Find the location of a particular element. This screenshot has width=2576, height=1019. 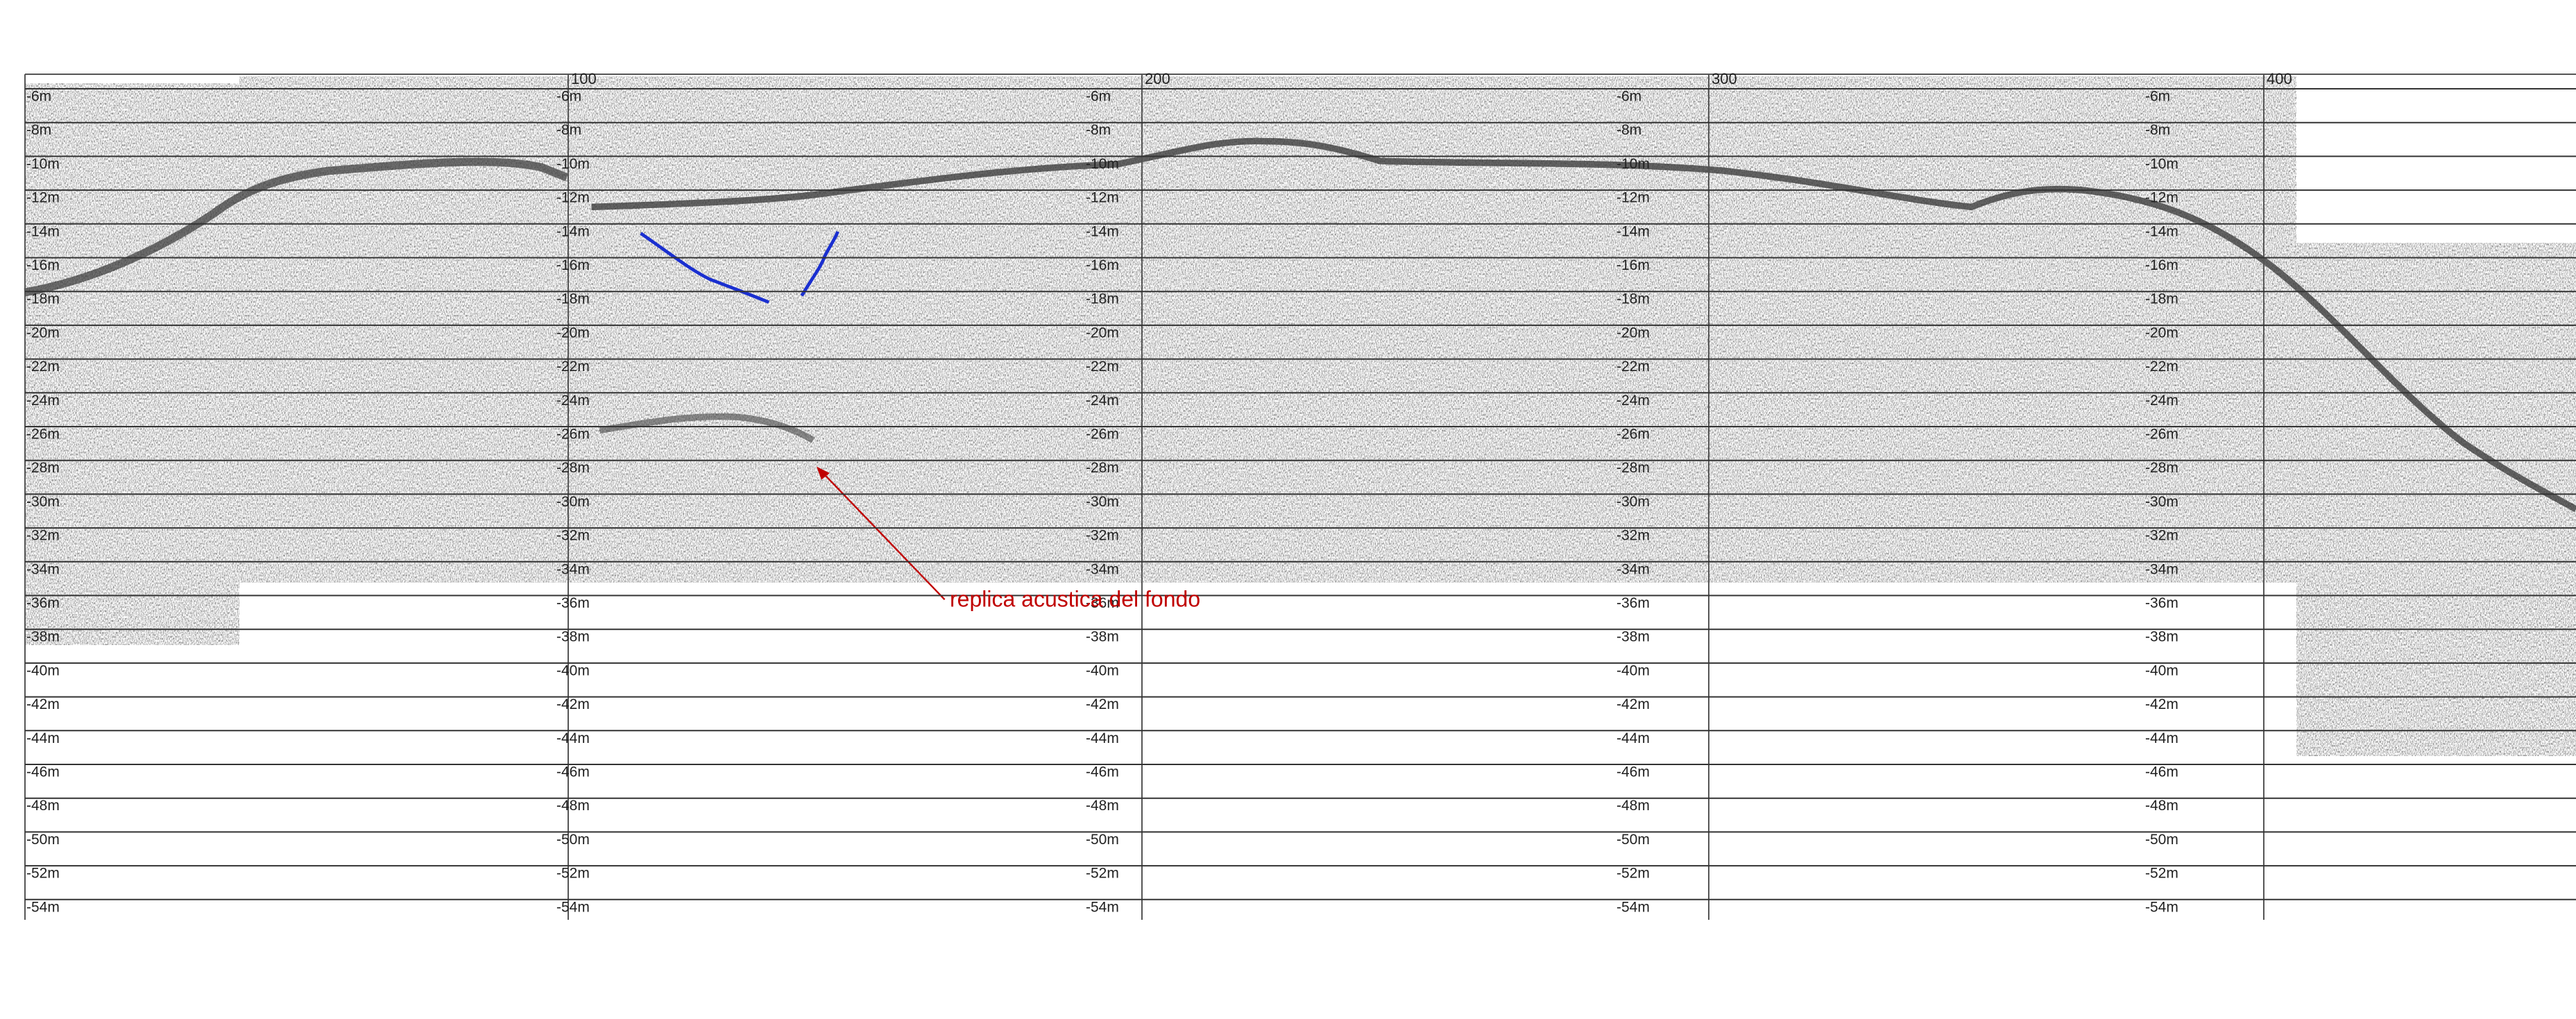

trace-label: 100 is located at coordinates (584, 78).